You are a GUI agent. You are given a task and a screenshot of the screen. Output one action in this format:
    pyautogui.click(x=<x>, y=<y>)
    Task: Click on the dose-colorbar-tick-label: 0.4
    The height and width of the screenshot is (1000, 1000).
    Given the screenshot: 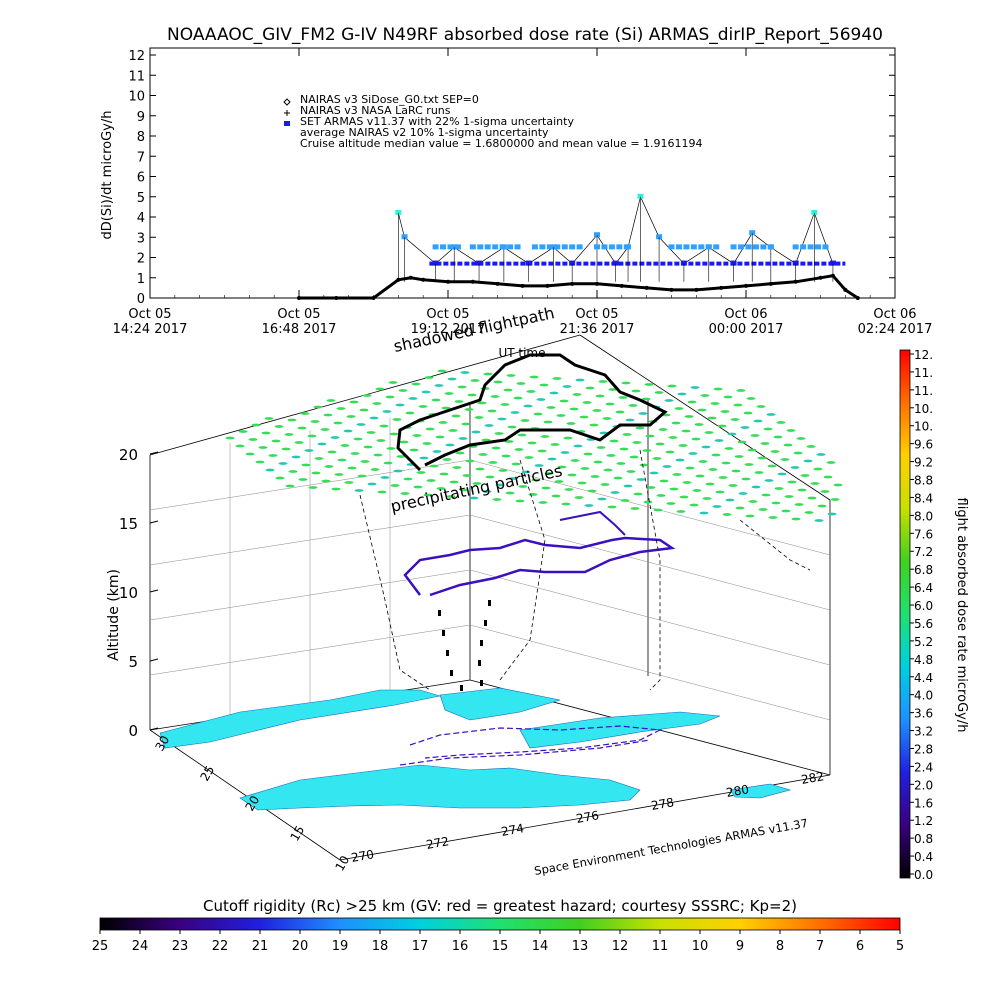 What is the action you would take?
    pyautogui.click(x=923, y=857)
    